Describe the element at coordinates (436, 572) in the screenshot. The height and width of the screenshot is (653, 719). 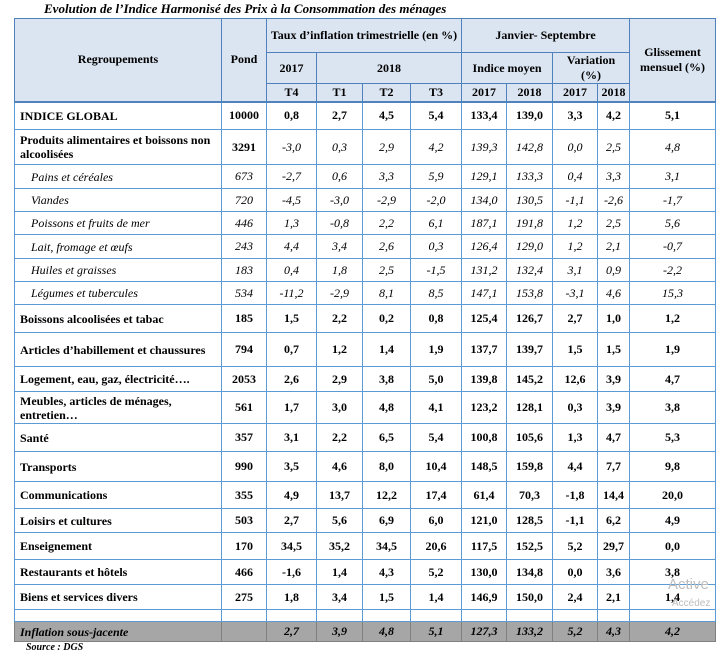
I see `cell: 5,2` at that location.